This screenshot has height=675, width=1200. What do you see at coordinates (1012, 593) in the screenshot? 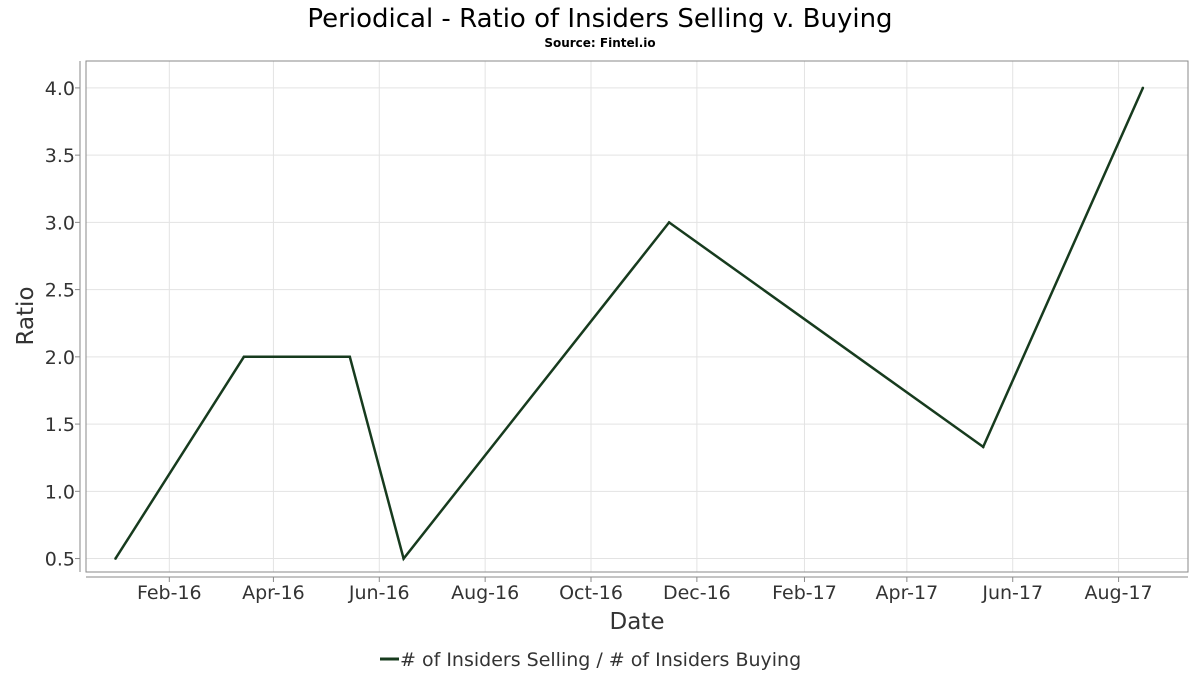
I see `x-tick-label: Jun-17` at bounding box center [1012, 593].